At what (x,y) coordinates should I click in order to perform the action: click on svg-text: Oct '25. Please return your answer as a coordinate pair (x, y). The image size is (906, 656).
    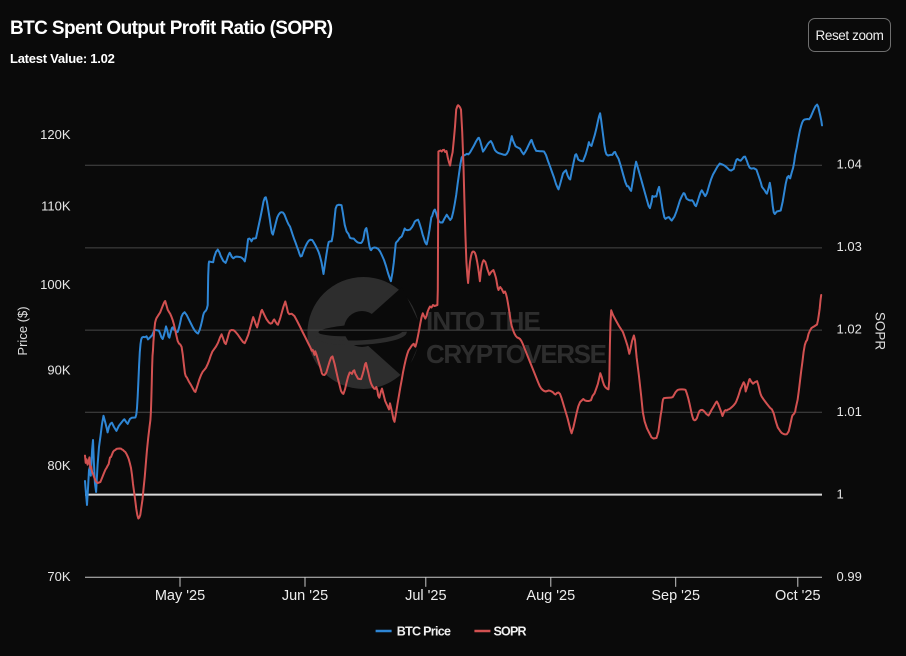
    Looking at the image, I should click on (797, 596).